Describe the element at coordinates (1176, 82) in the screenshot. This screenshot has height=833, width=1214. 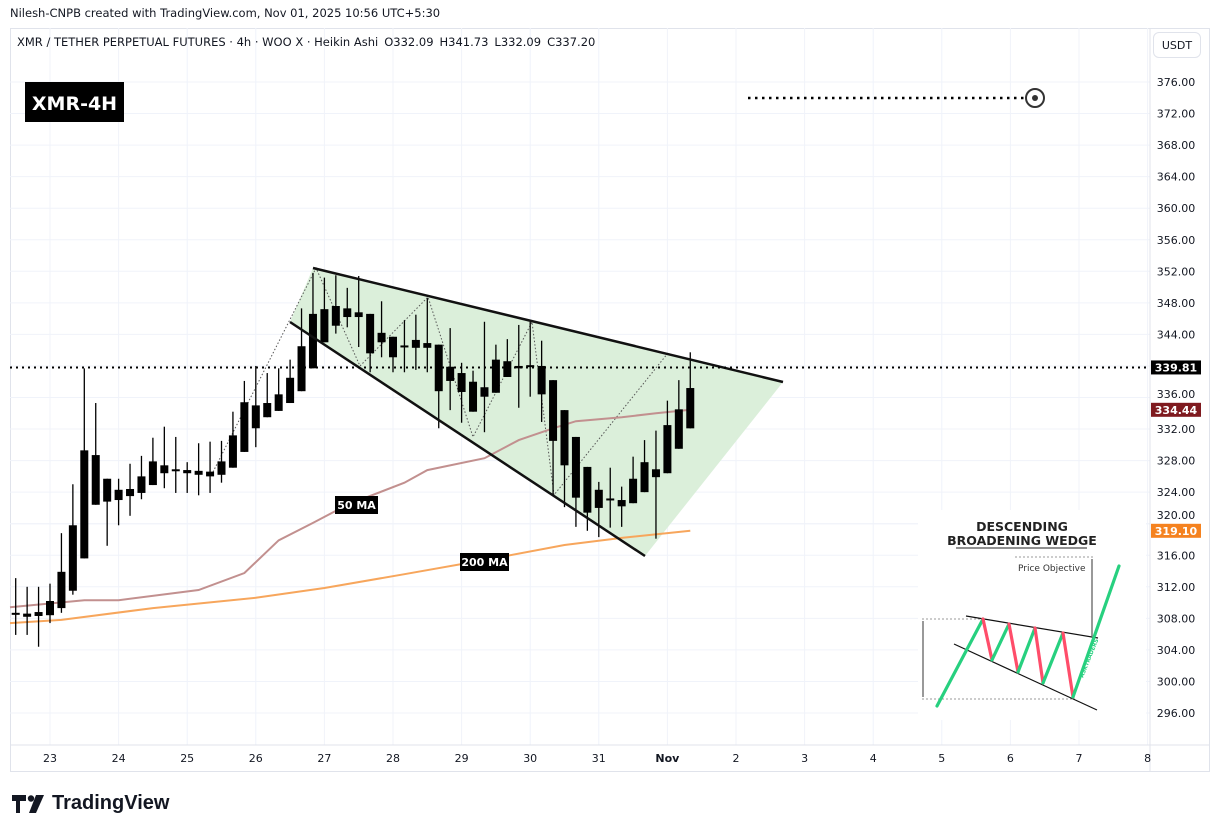
I see `price-tick-label: 376.00` at that location.